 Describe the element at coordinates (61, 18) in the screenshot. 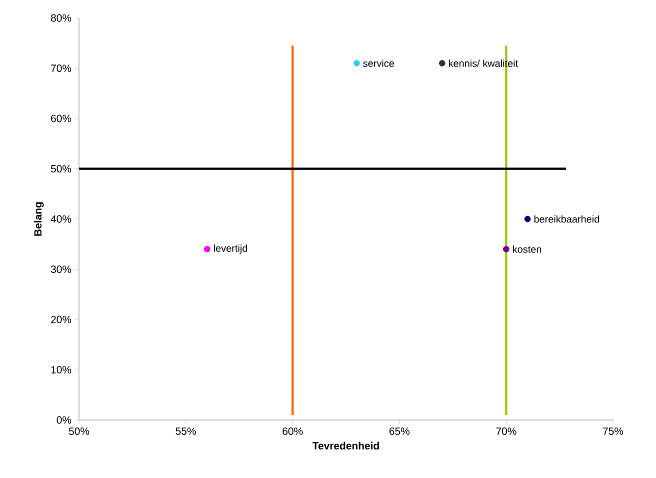

I see `y-tick-label: 80%` at that location.